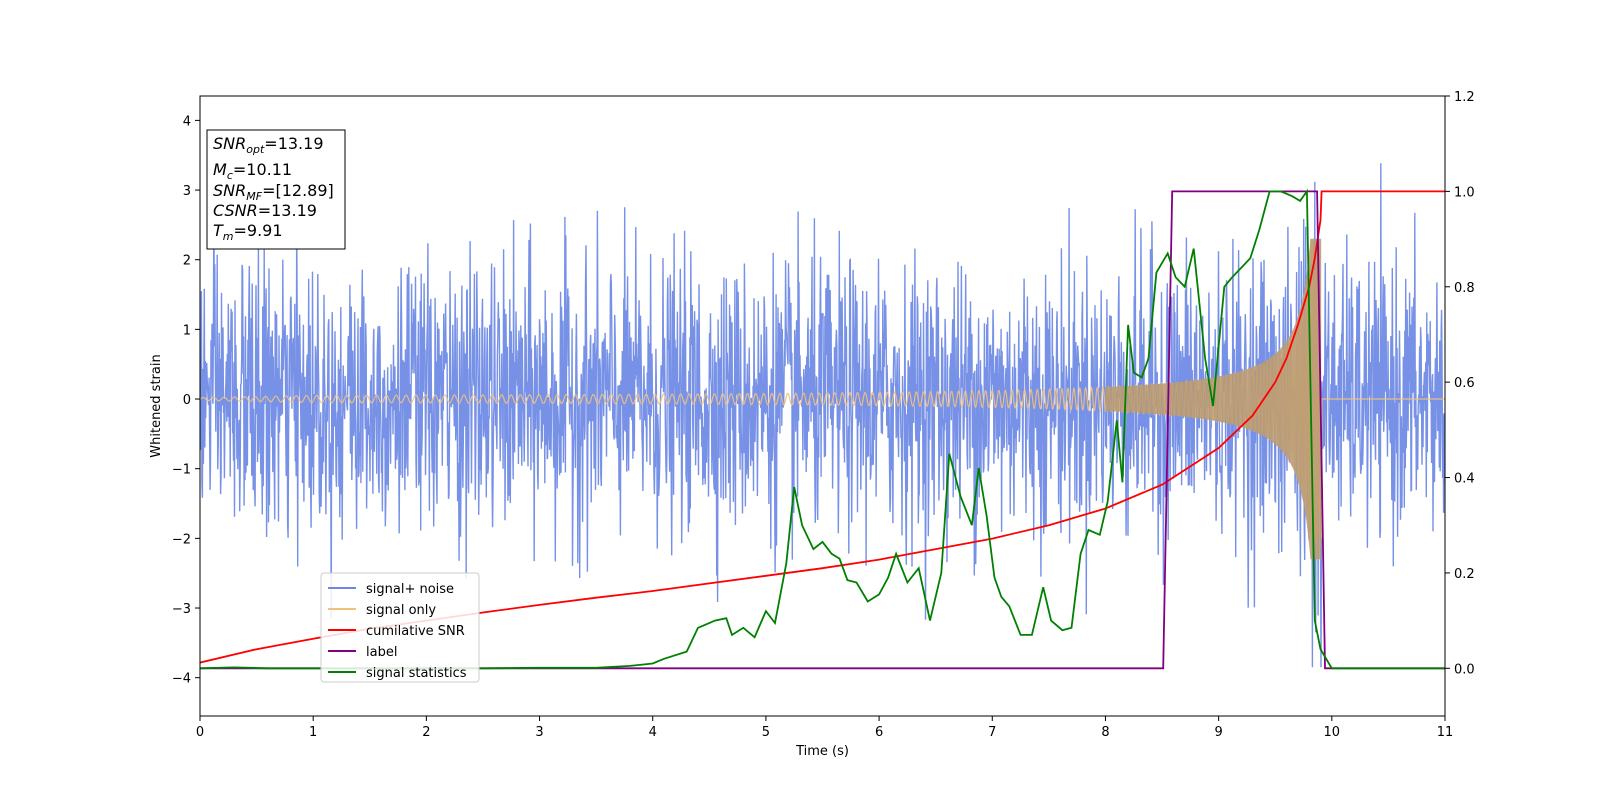 The width and height of the screenshot is (1600, 800). What do you see at coordinates (187, 261) in the screenshot?
I see `y-tick-label: 2` at bounding box center [187, 261].